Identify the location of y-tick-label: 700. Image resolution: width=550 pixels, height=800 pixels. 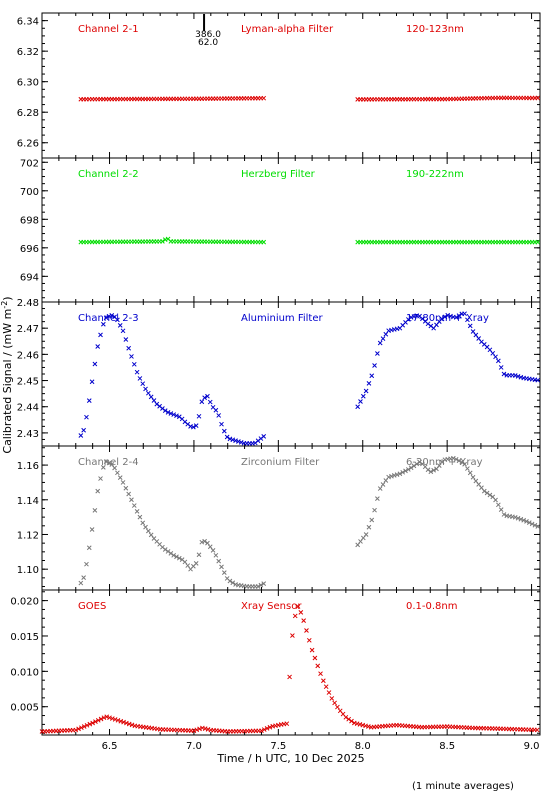
(29, 192).